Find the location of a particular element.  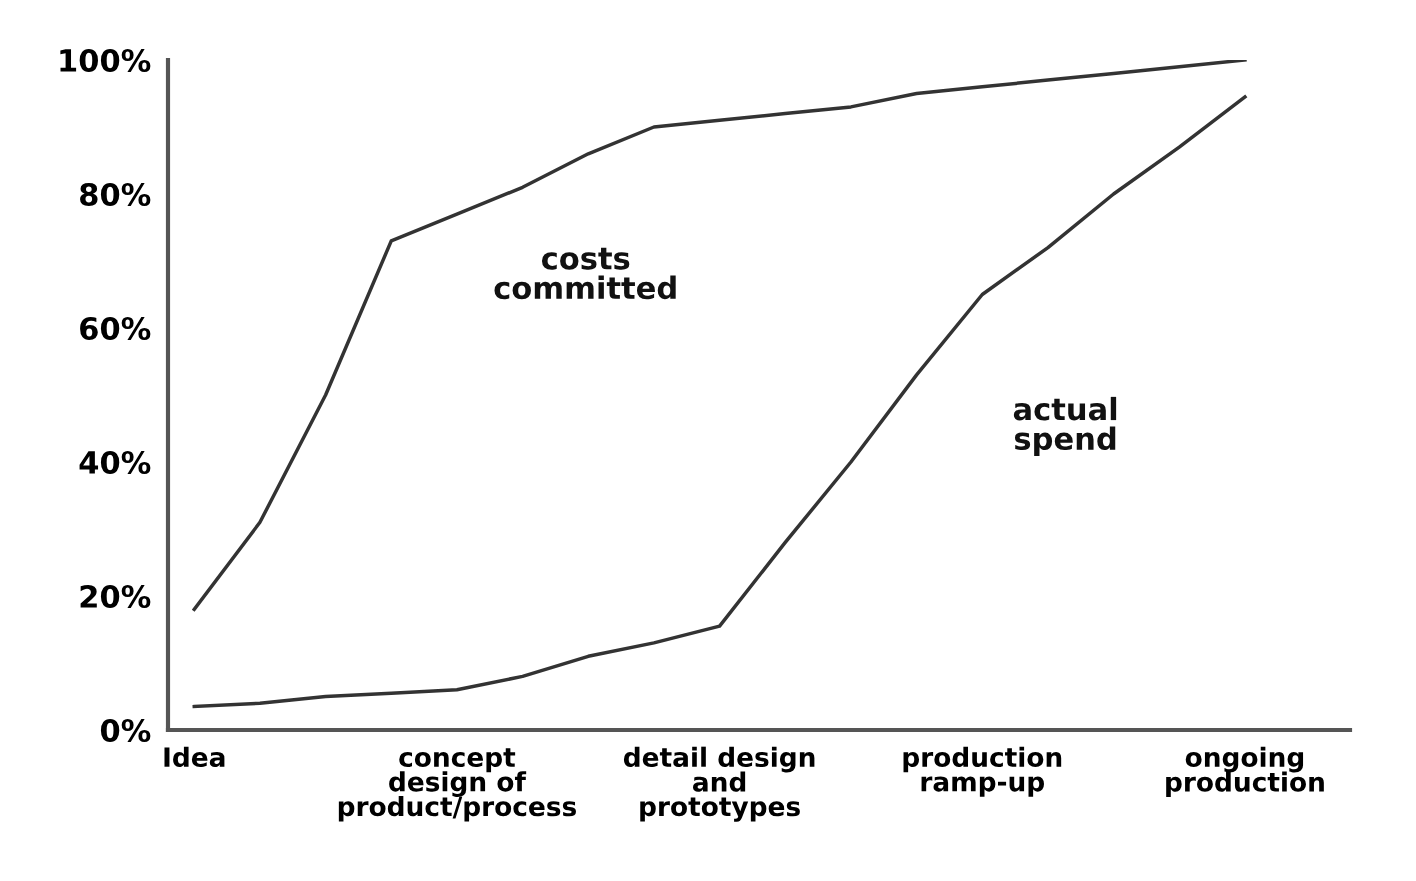

y-tick-label: 20% is located at coordinates (115, 596).